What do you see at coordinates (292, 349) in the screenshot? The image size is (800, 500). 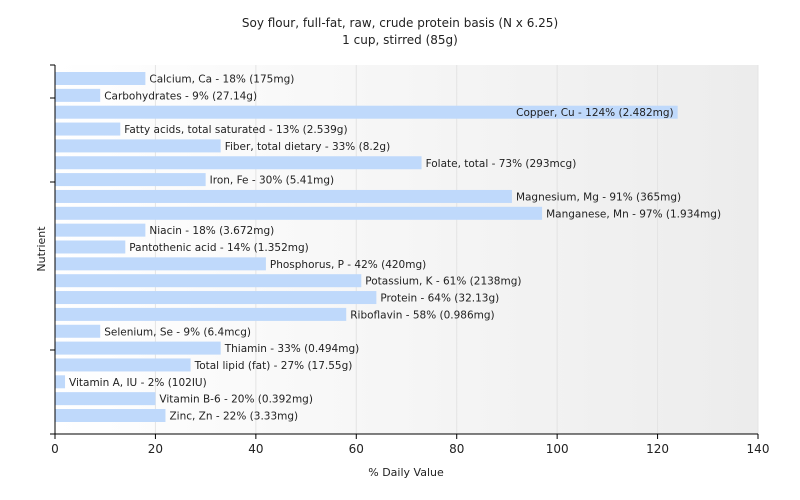 I see `bar-label: Thiamin - 33% (0.494mg)` at bounding box center [292, 349].